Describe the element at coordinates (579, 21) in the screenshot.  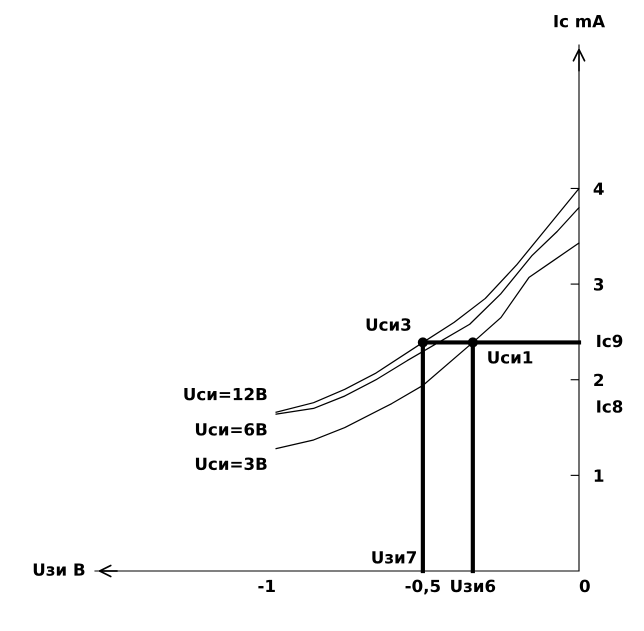
I see `y-axis-title: Ic mA` at that location.